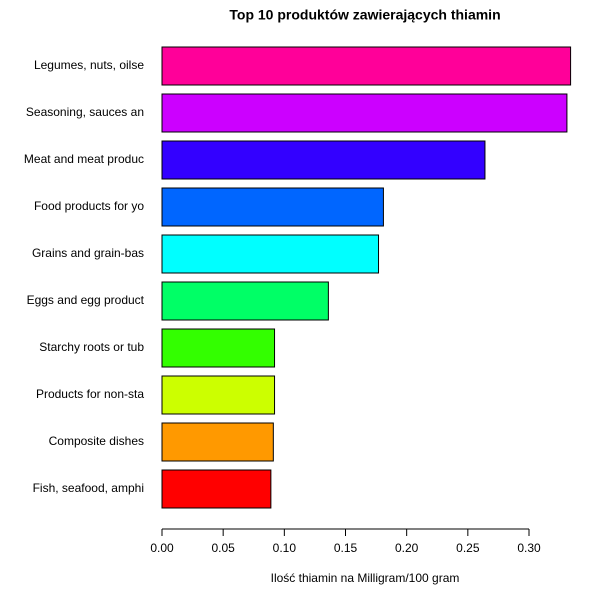  What do you see at coordinates (285, 548) in the screenshot?
I see `x-tick-label: 0.10` at bounding box center [285, 548].